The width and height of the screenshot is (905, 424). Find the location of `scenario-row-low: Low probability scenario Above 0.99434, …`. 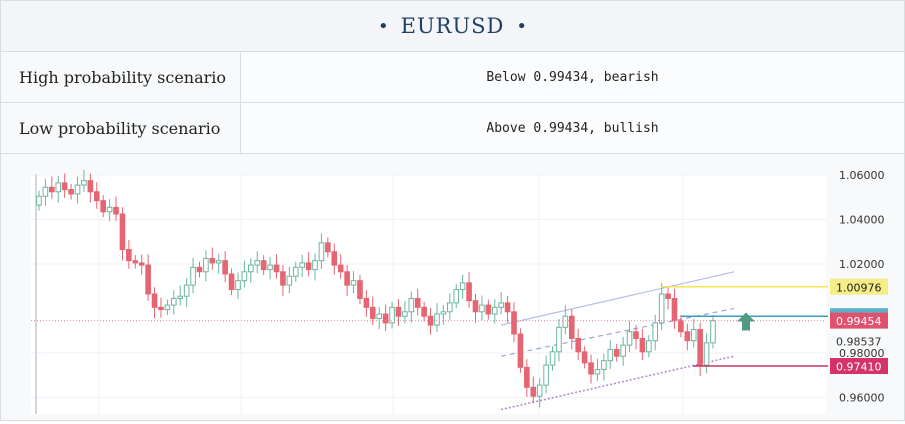

scenario-row-low: Low probability scenario Above 0.99434, … is located at coordinates (452, 128).